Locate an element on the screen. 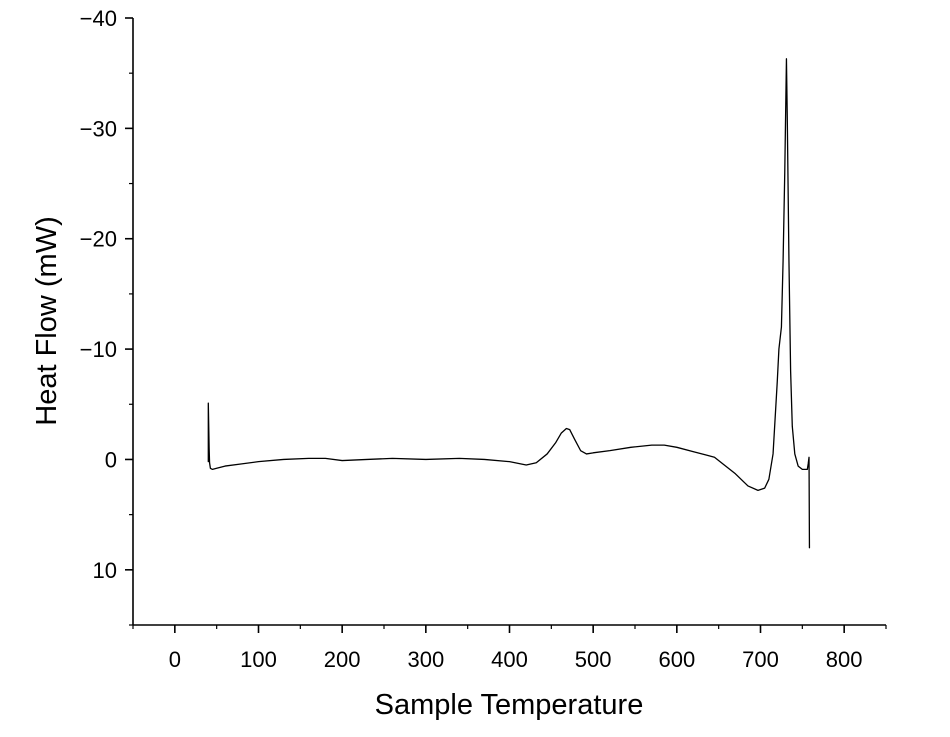 Image resolution: width=950 pixels, height=737 pixels. x-tick-label: 600 is located at coordinates (676, 659).